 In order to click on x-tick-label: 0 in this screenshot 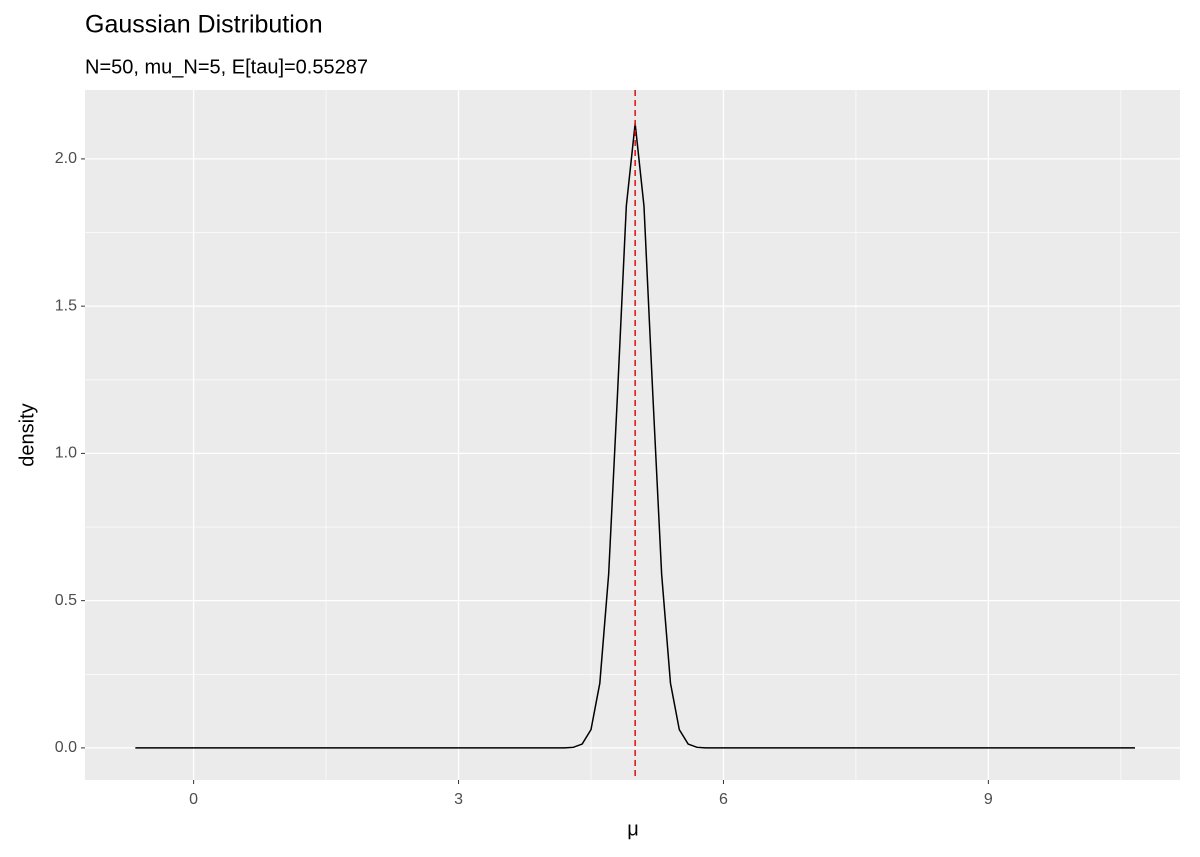, I will do `click(193, 799)`.